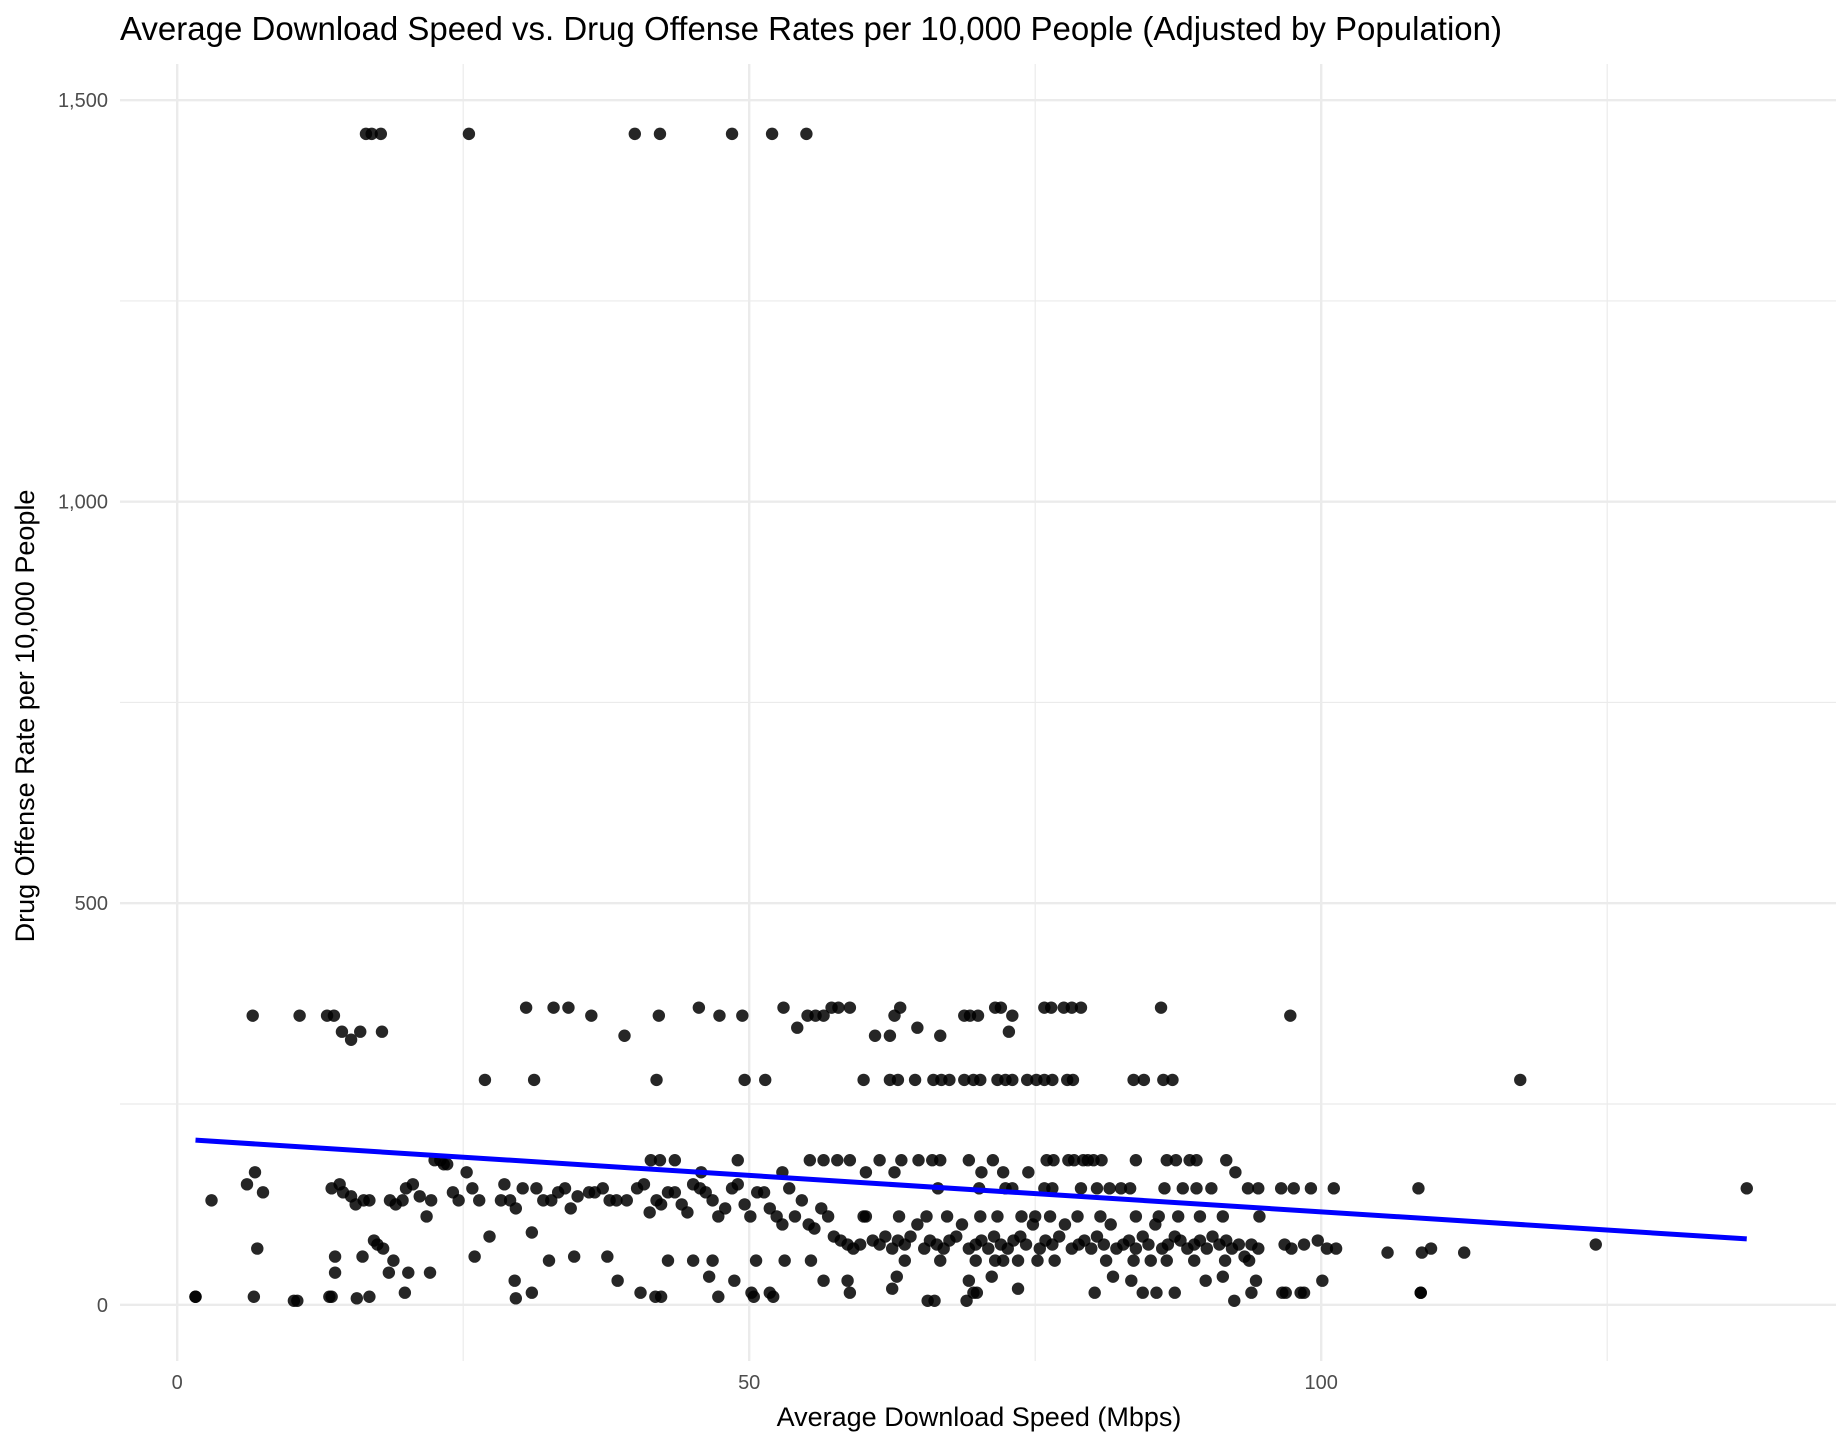 The height and width of the screenshot is (1442, 1842). I want to click on trend-line, so click(971, 1189).